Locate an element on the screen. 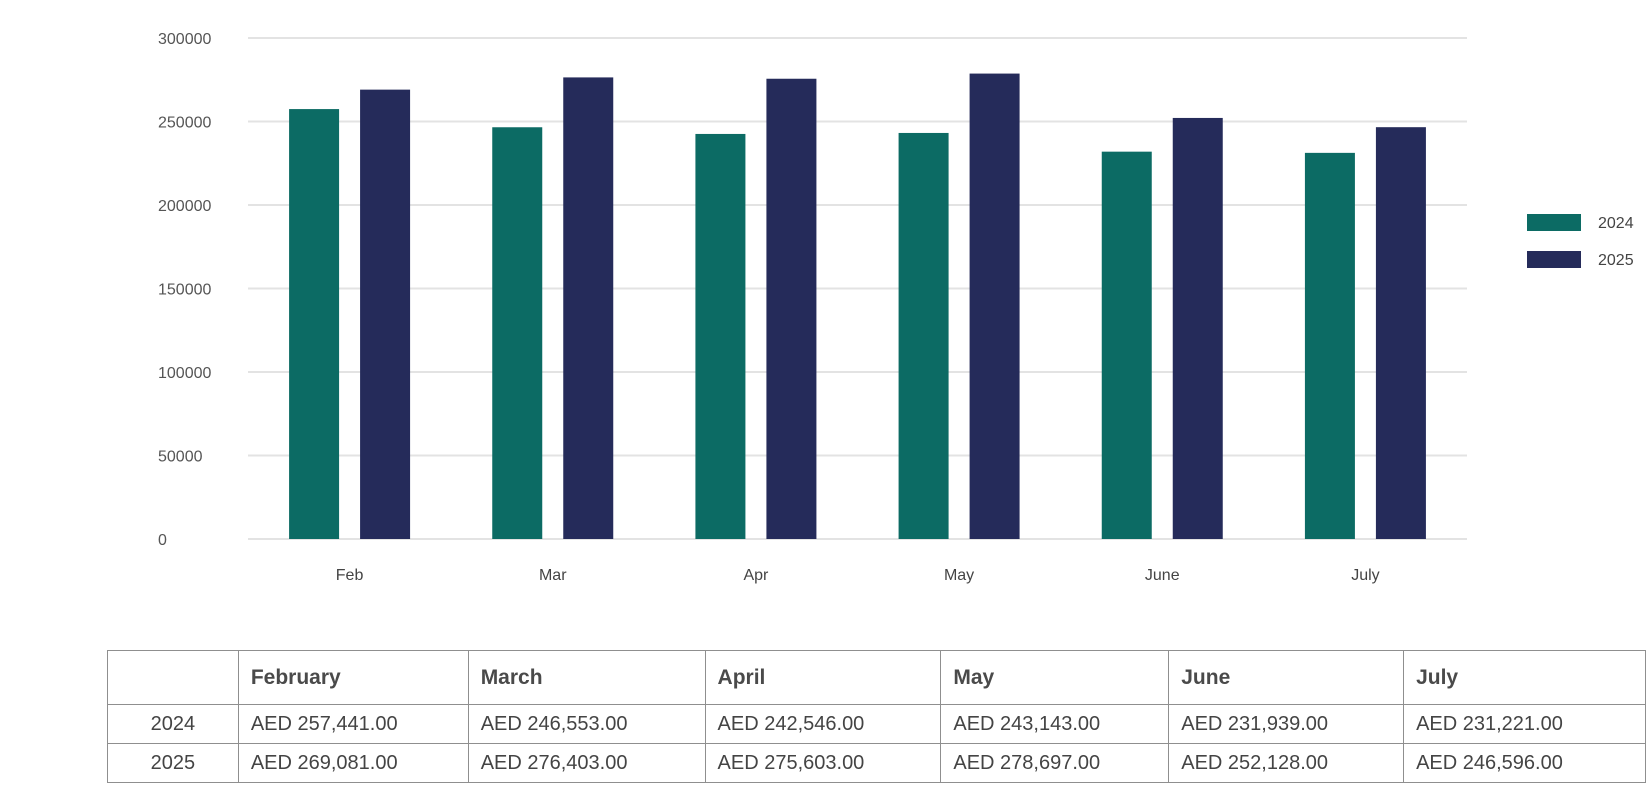 The height and width of the screenshot is (787, 1646). y-tick-label: 250000 is located at coordinates (184, 123).